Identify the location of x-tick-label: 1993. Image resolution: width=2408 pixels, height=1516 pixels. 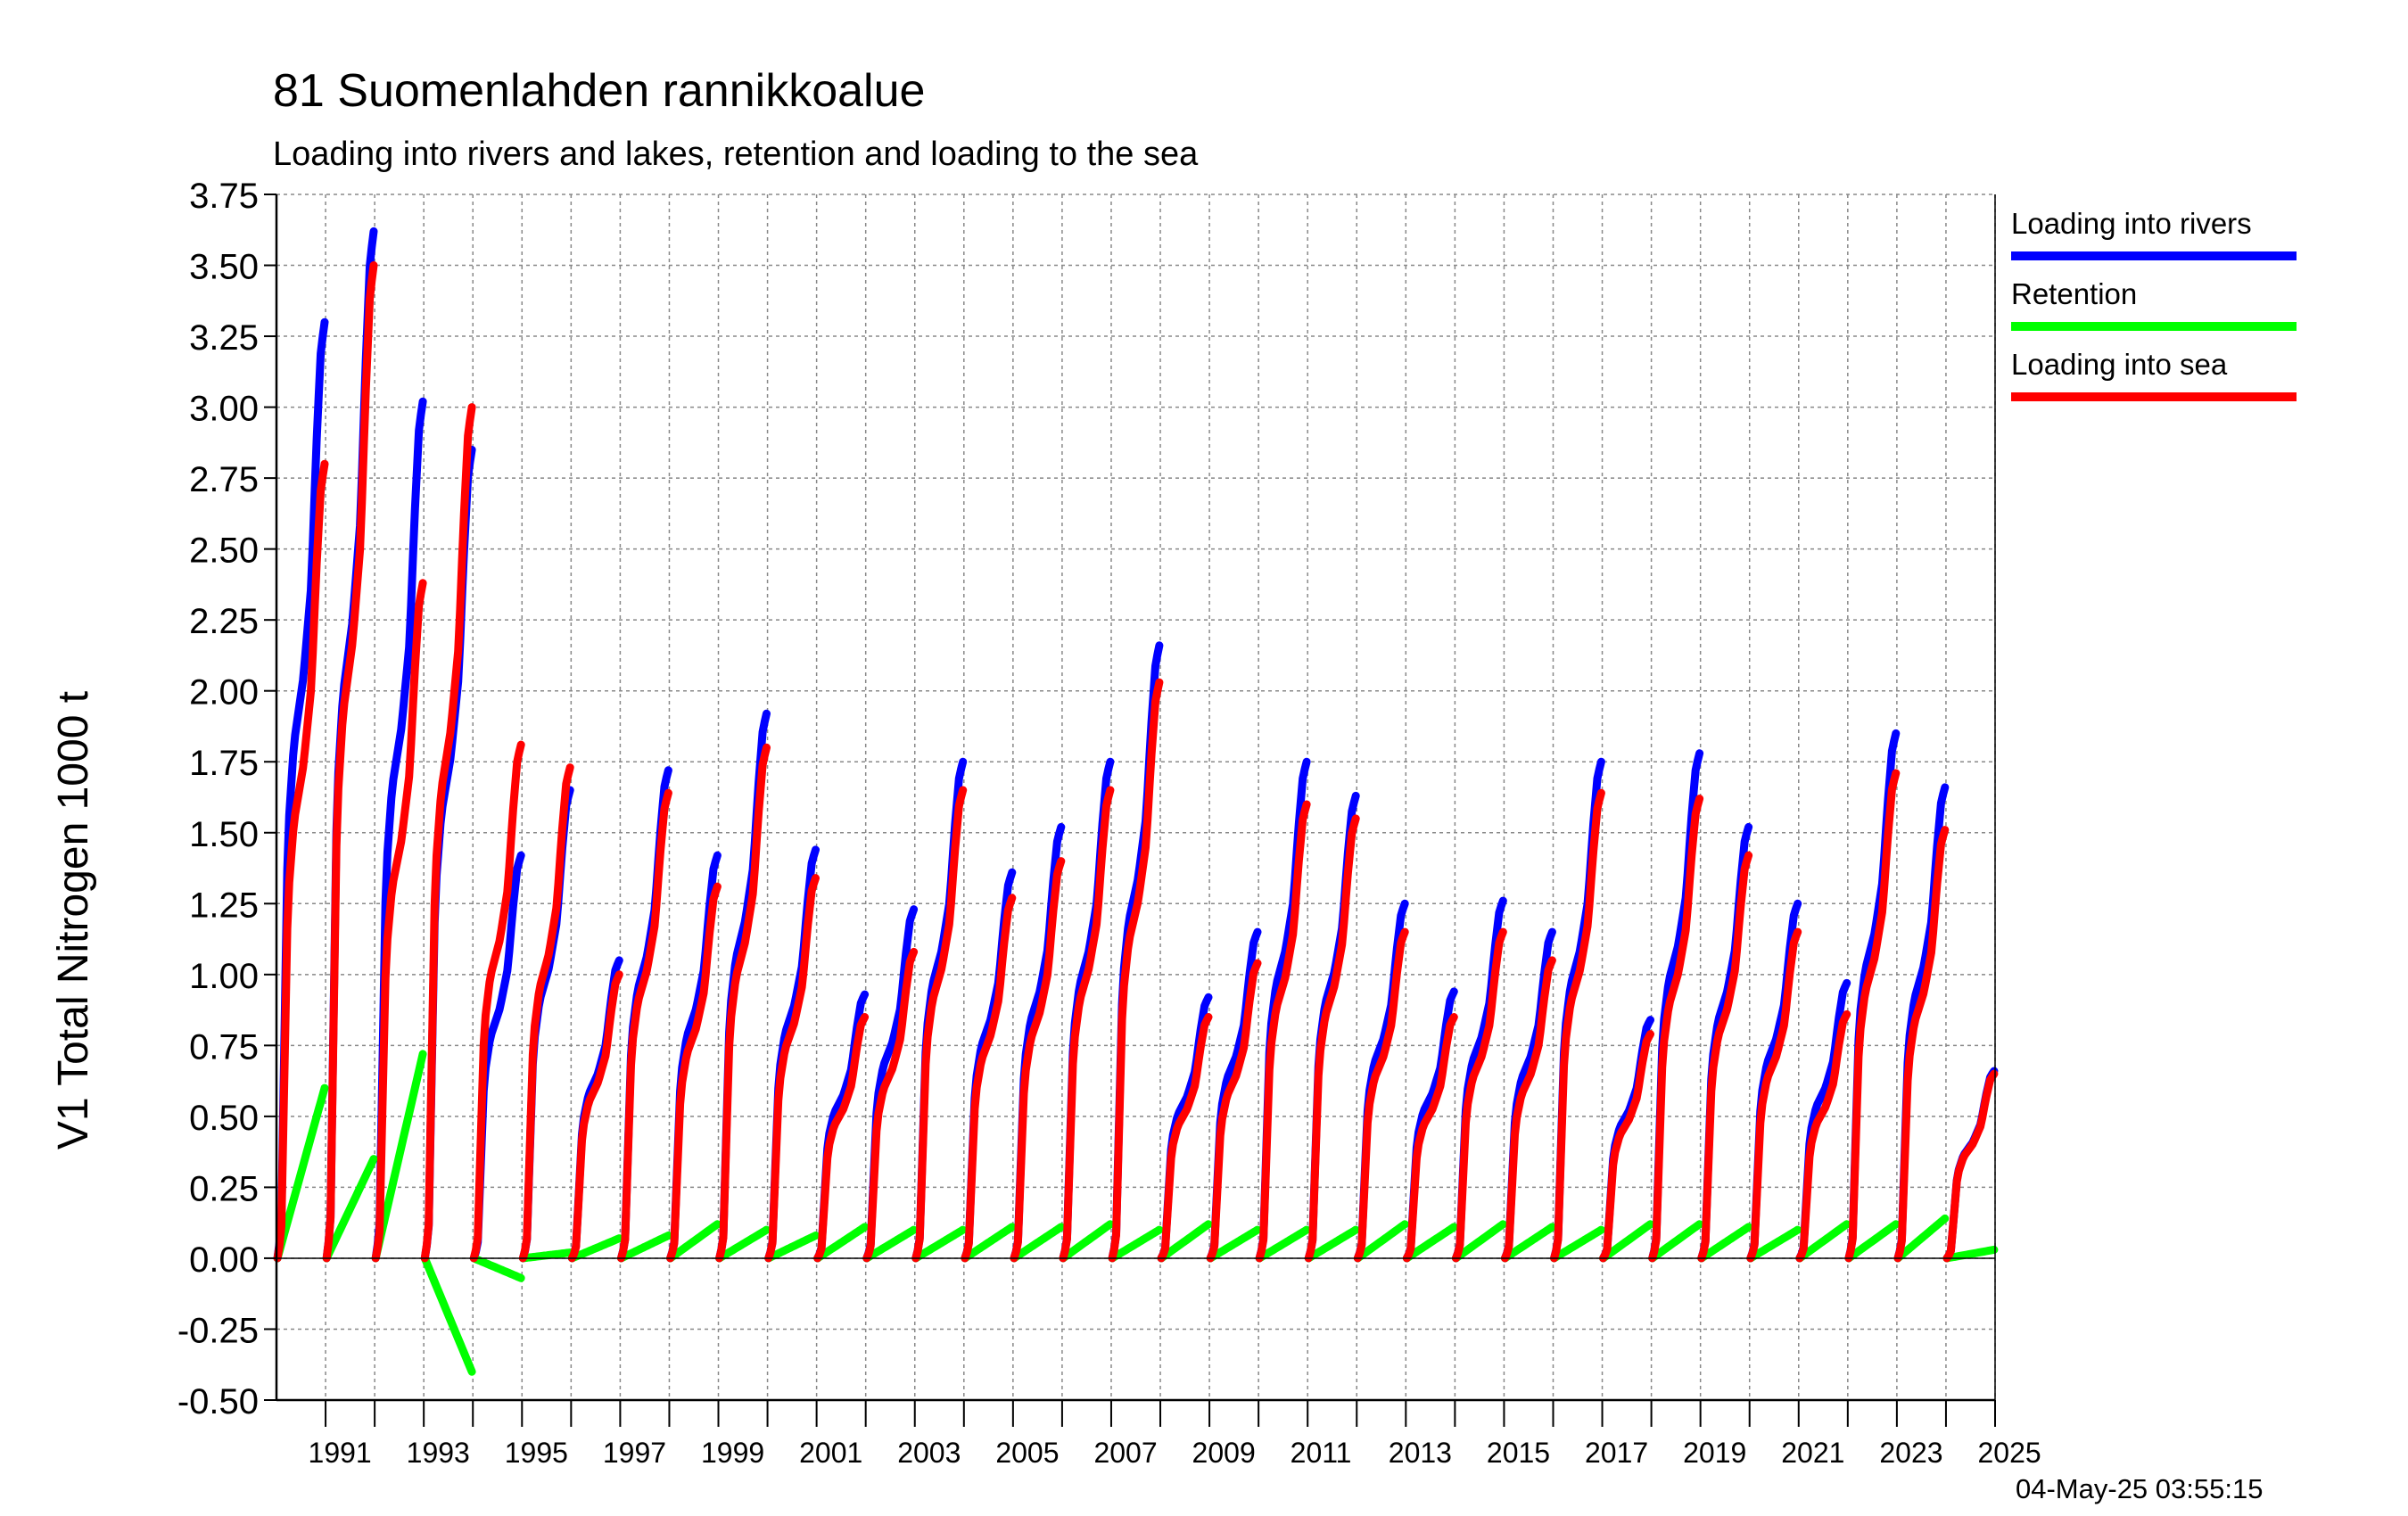
(438, 1453).